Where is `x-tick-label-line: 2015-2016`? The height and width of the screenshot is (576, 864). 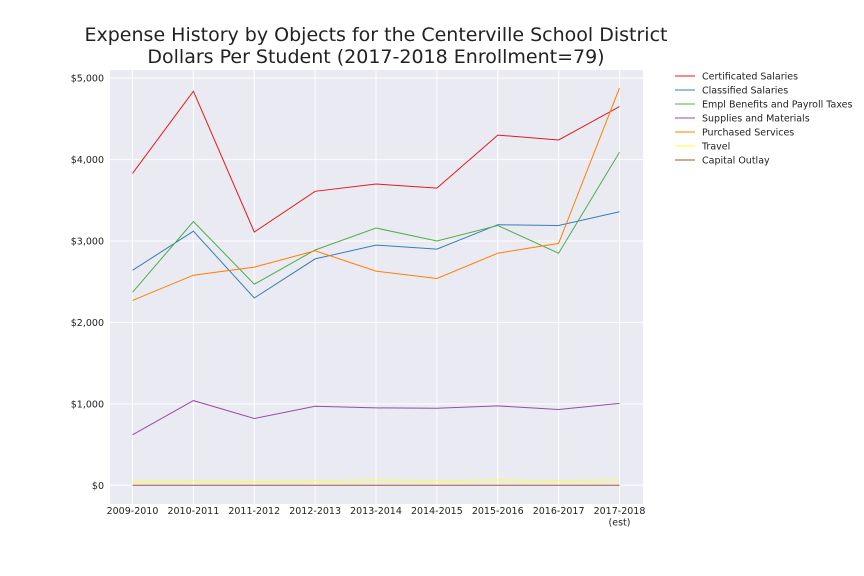 x-tick-label-line: 2015-2016 is located at coordinates (498, 511).